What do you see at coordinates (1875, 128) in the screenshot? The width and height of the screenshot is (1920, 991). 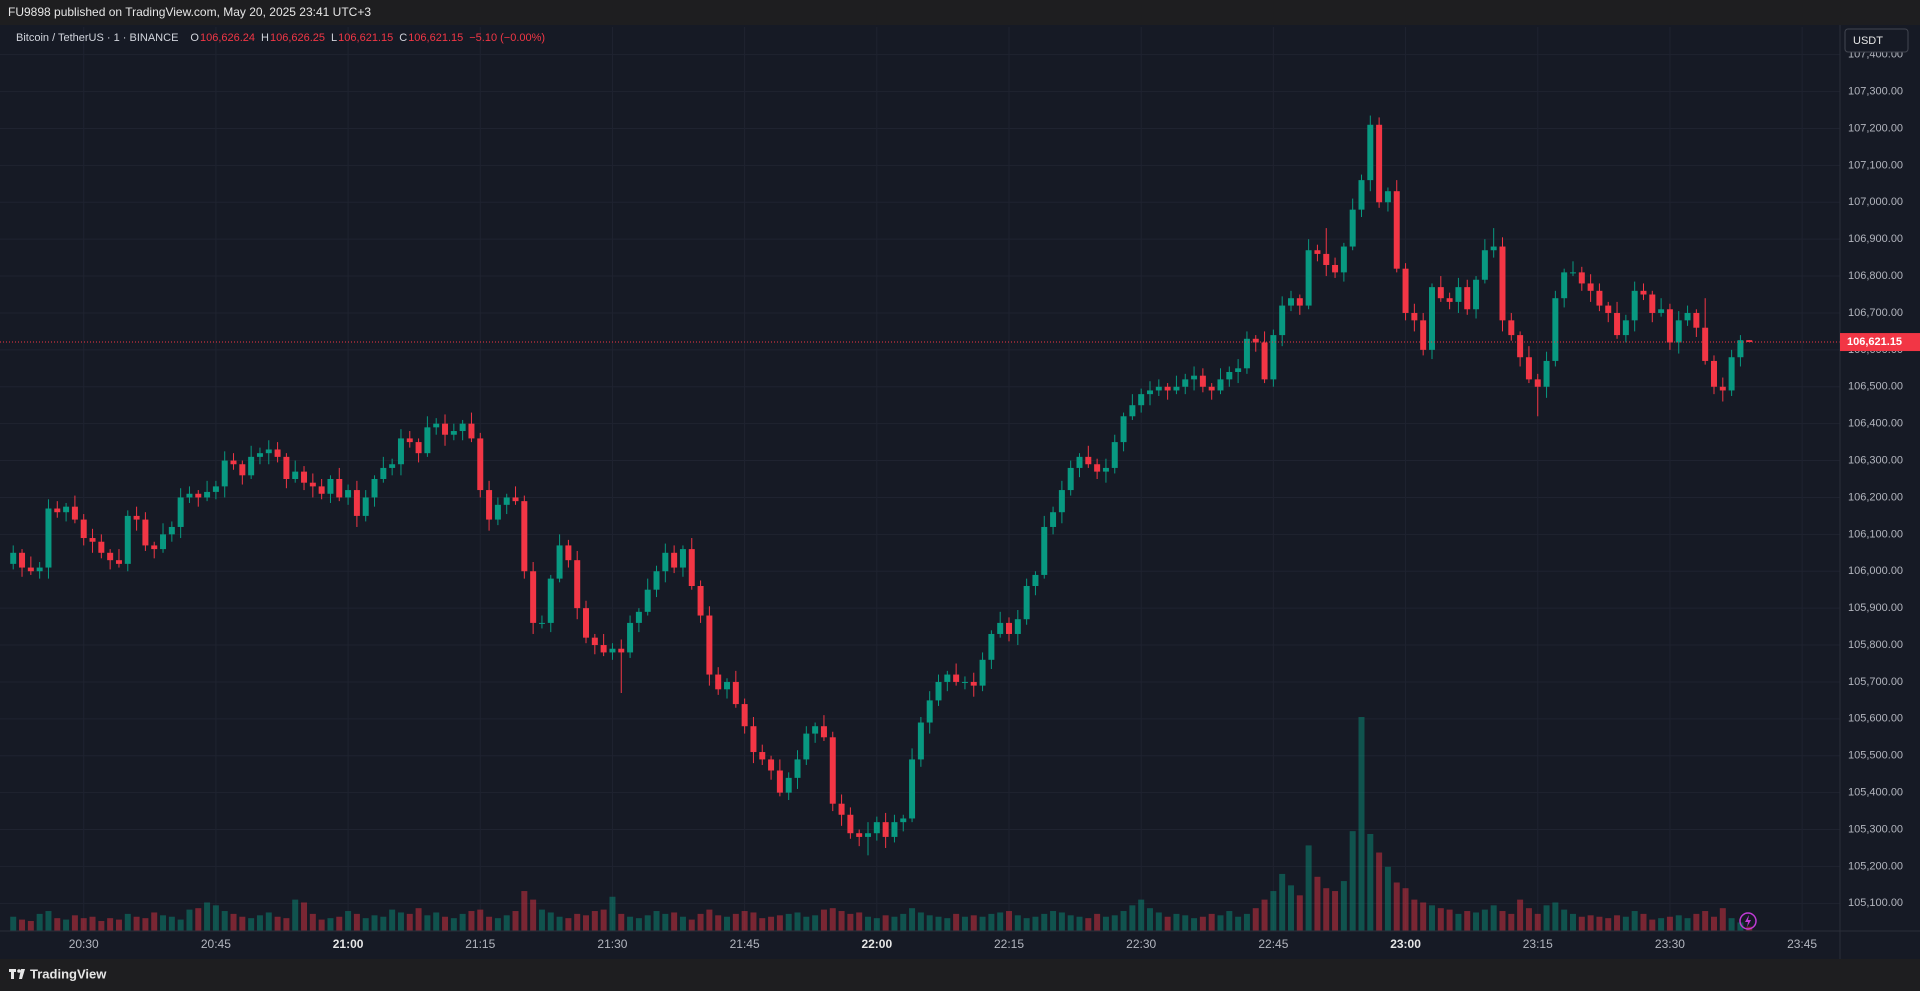 I see `y-tick-label: 107,200.00` at bounding box center [1875, 128].